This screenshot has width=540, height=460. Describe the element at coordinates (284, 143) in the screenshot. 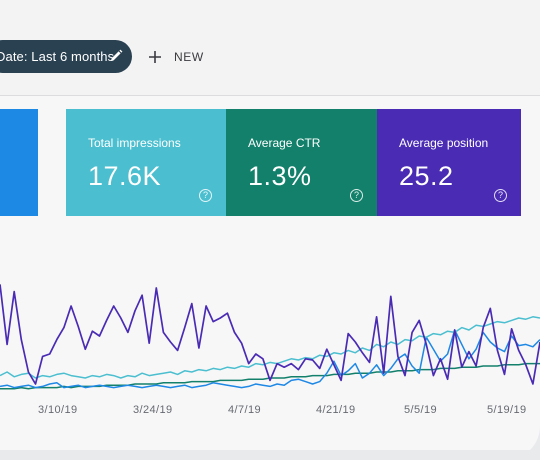

I see `metric-label: Average CTR` at that location.